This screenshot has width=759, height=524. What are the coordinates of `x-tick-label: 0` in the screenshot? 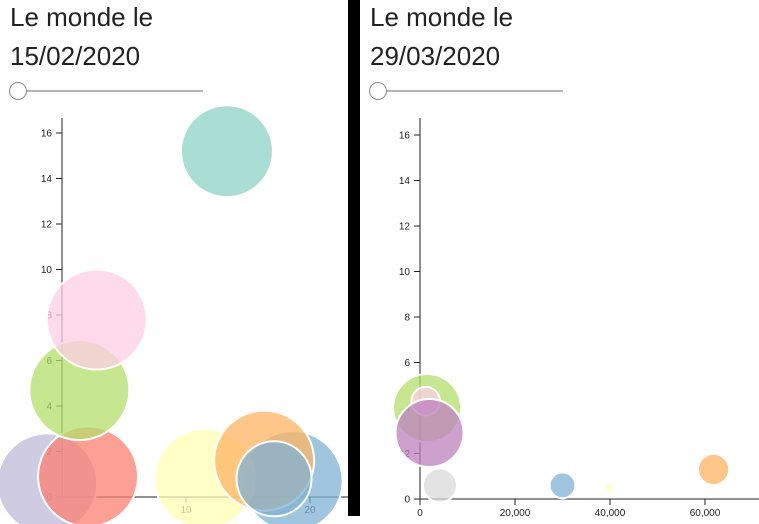 It's located at (420, 513).